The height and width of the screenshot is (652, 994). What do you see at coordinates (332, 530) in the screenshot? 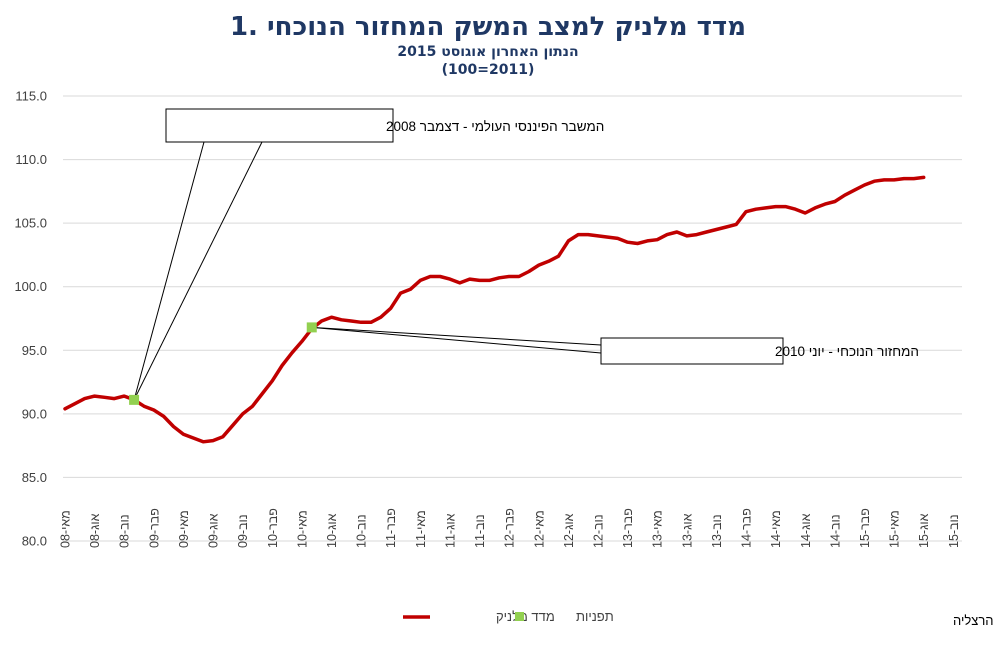
I see `x-tick-label: אוג-10` at bounding box center [332, 530].